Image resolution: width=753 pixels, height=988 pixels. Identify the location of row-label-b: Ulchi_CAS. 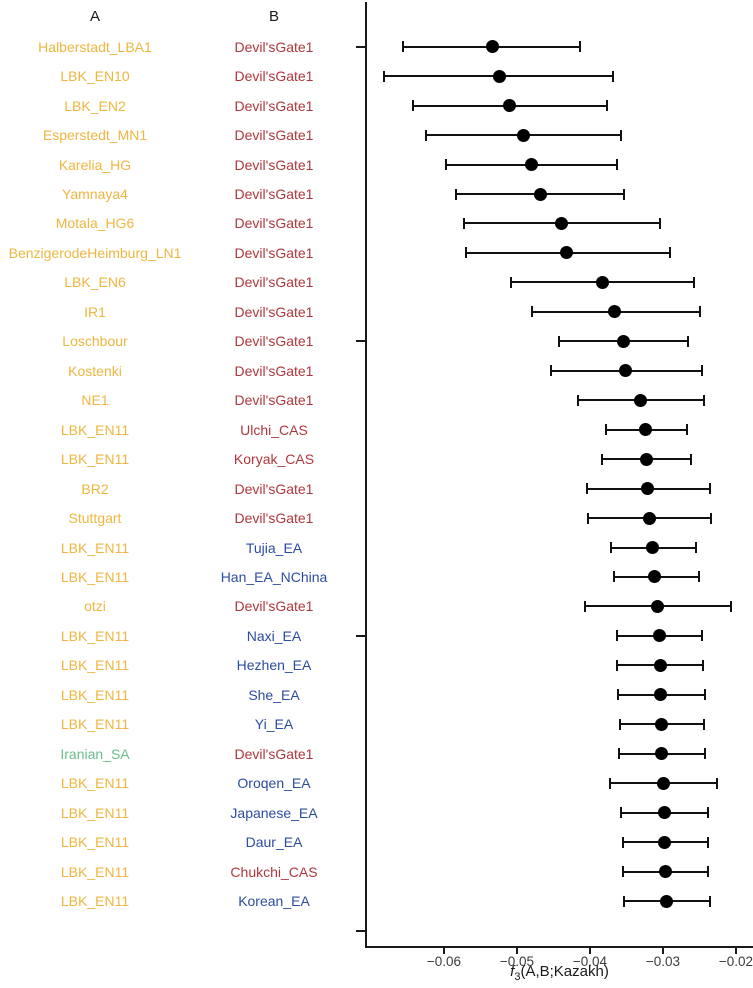
(274, 429).